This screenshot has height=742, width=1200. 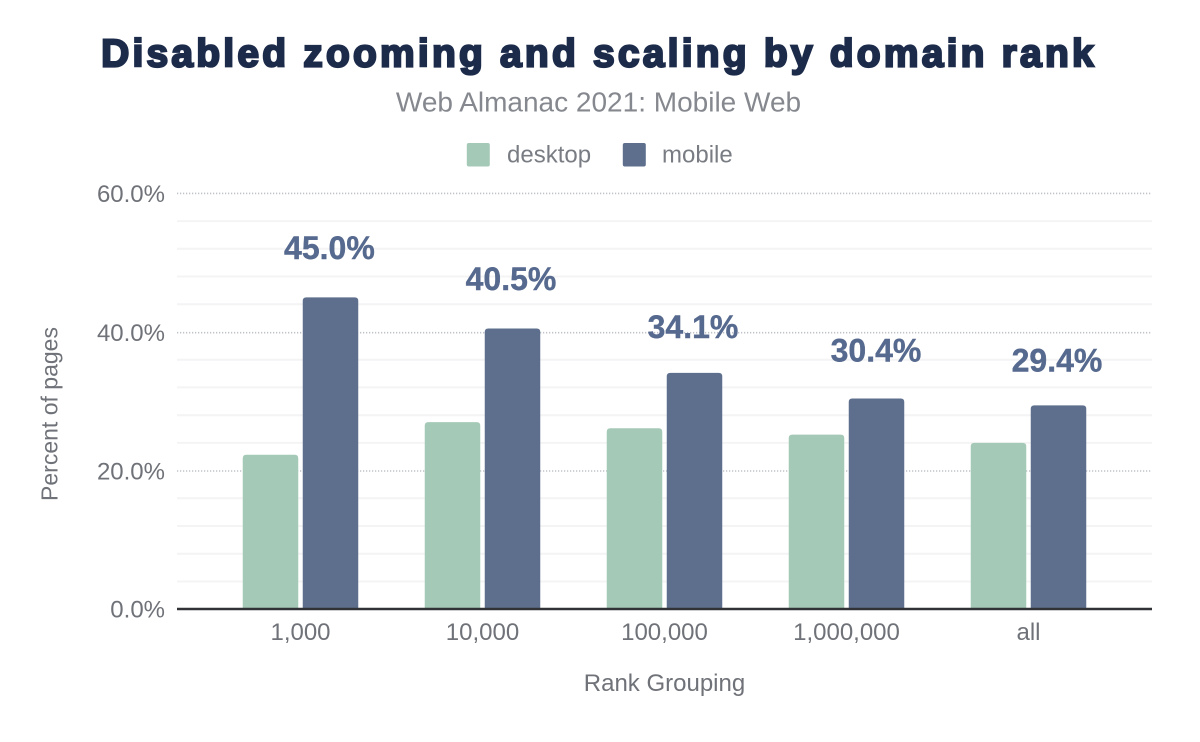 What do you see at coordinates (482, 632) in the screenshot?
I see `svg-text: 10,000` at bounding box center [482, 632].